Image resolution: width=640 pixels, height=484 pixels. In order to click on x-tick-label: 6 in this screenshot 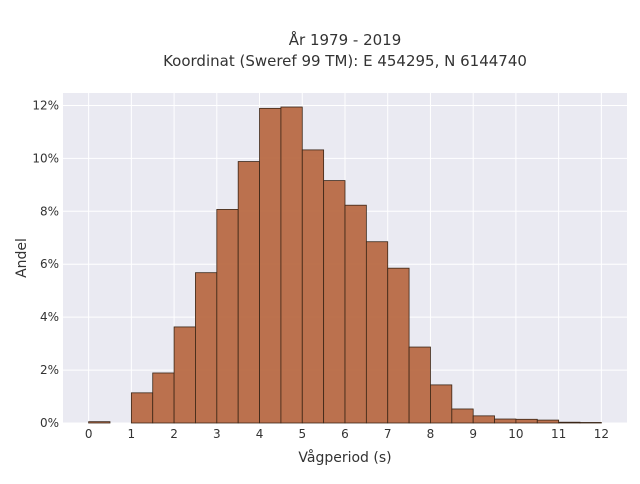, I will do `click(345, 434)`.